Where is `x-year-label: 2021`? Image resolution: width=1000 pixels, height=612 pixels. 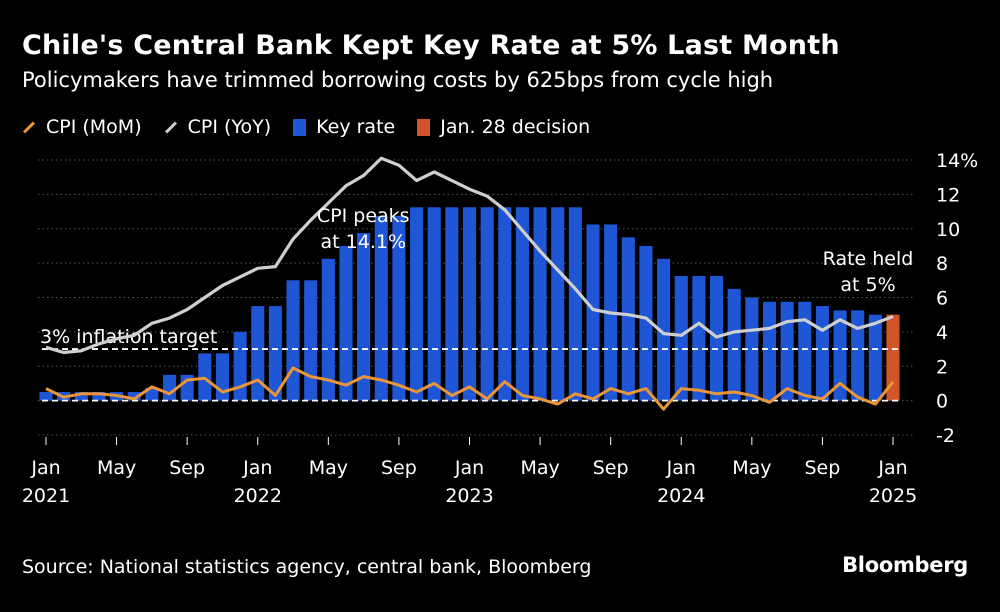
x-year-label: 2021 is located at coordinates (46, 496).